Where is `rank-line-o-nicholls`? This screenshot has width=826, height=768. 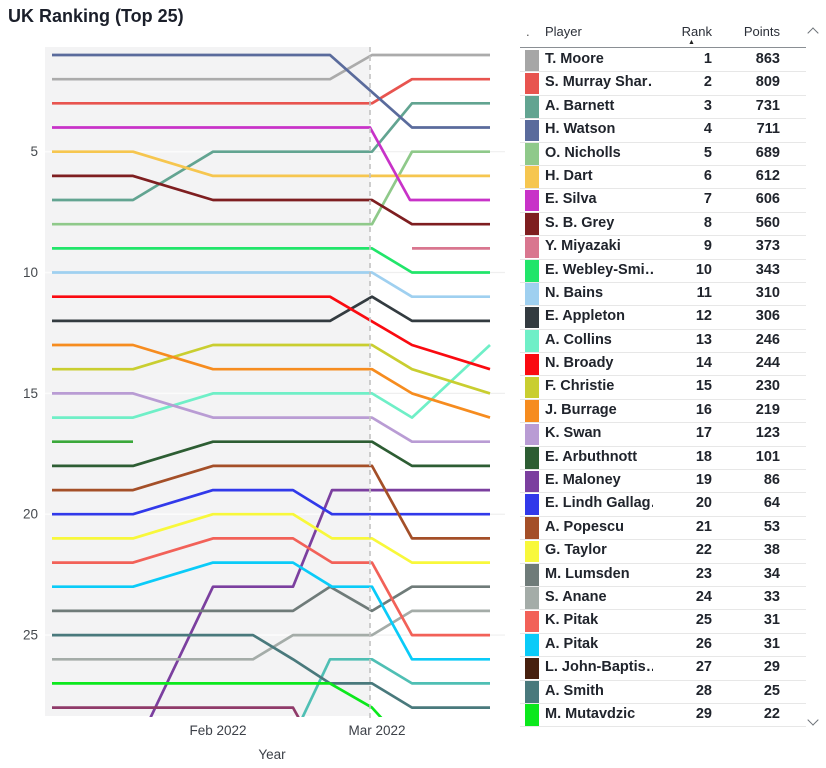 rank-line-o-nicholls is located at coordinates (271, 188).